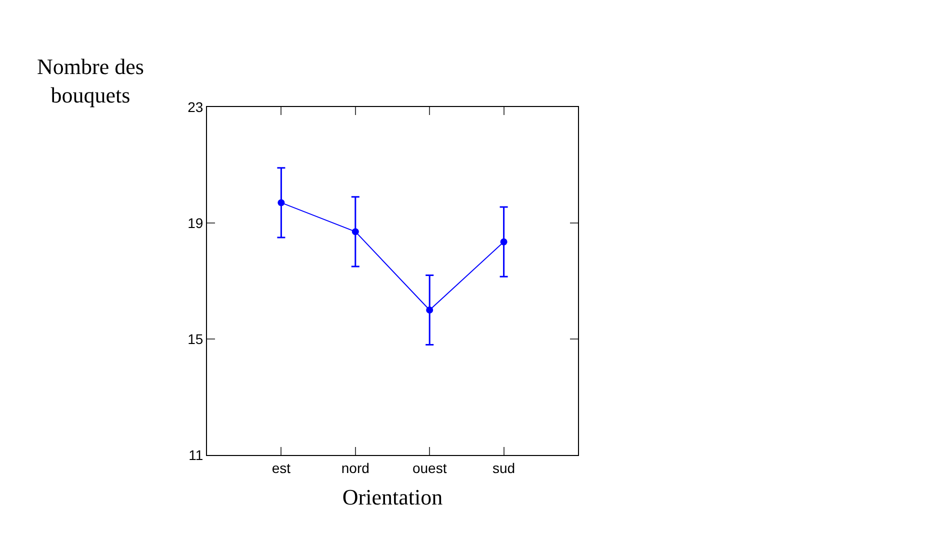 Image resolution: width=949 pixels, height=552 pixels. I want to click on y-tick-label: 11, so click(196, 454).